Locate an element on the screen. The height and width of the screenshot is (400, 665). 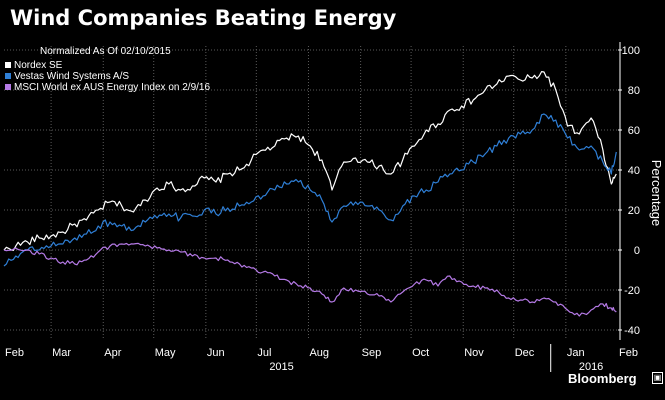
x-tick-label: Jun is located at coordinates (216, 353).